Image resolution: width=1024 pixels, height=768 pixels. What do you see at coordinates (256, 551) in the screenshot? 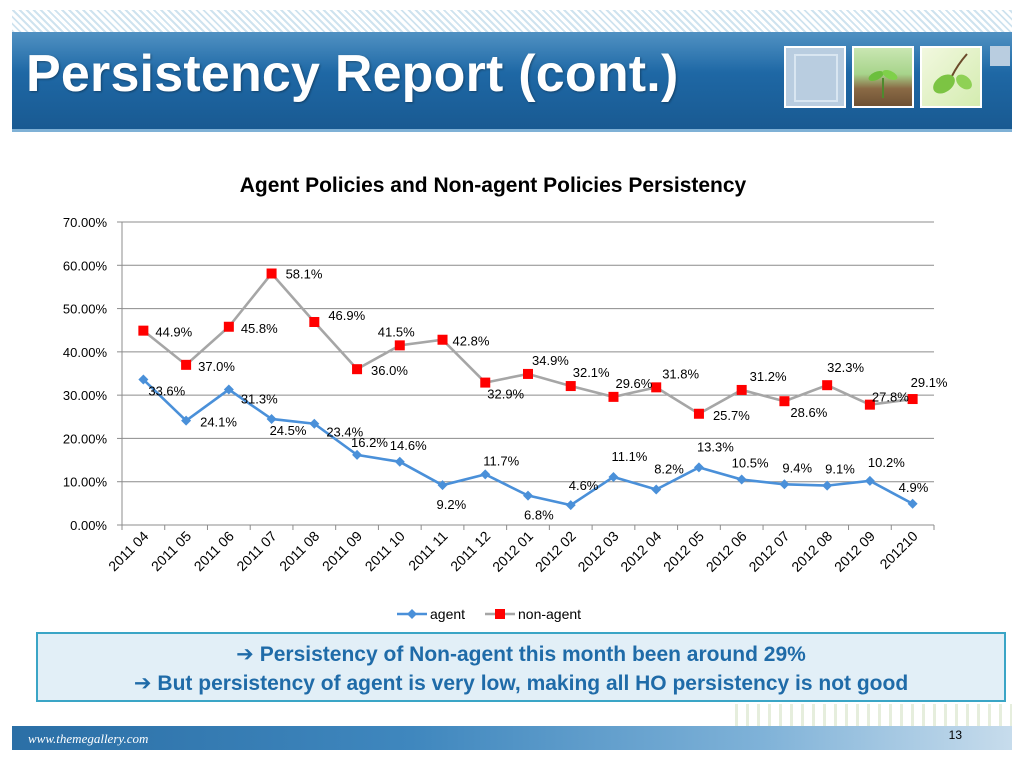
I see `x-tick-label: 2011 07` at bounding box center [256, 551].